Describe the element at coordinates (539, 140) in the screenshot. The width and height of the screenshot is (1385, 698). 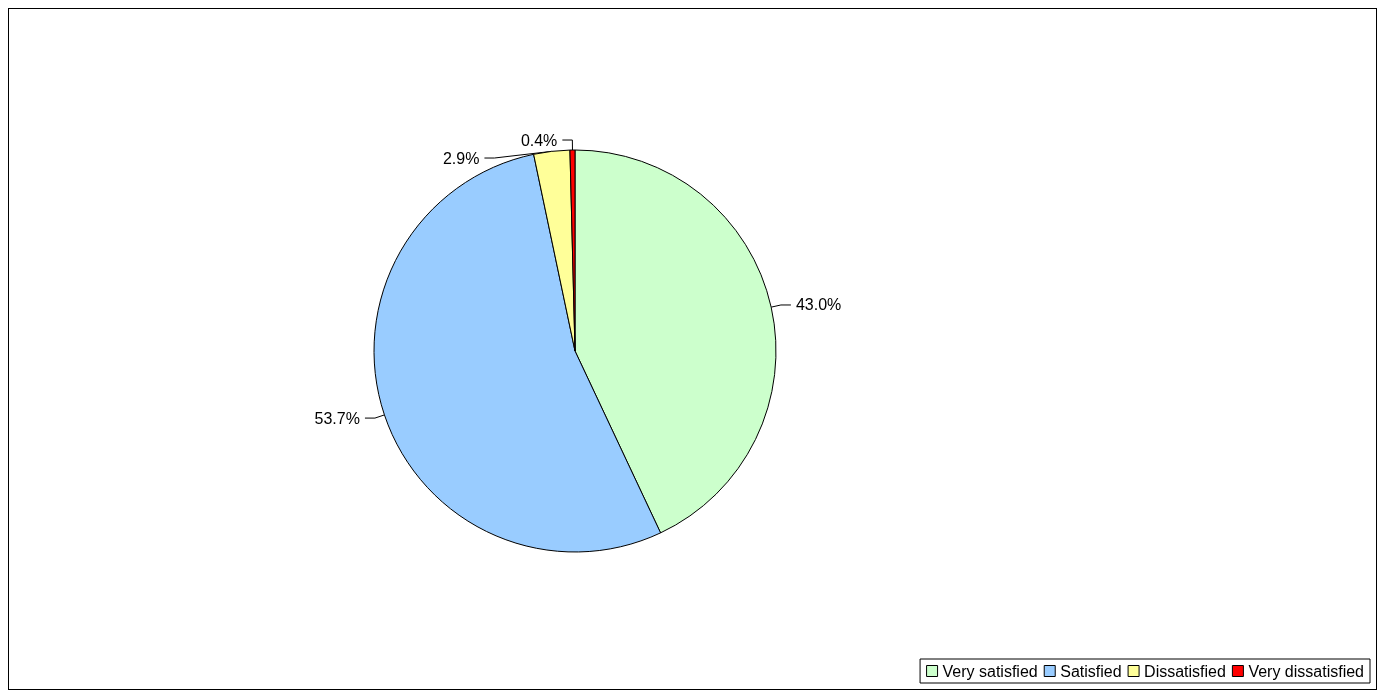
I see `data-label: 0.4%` at that location.